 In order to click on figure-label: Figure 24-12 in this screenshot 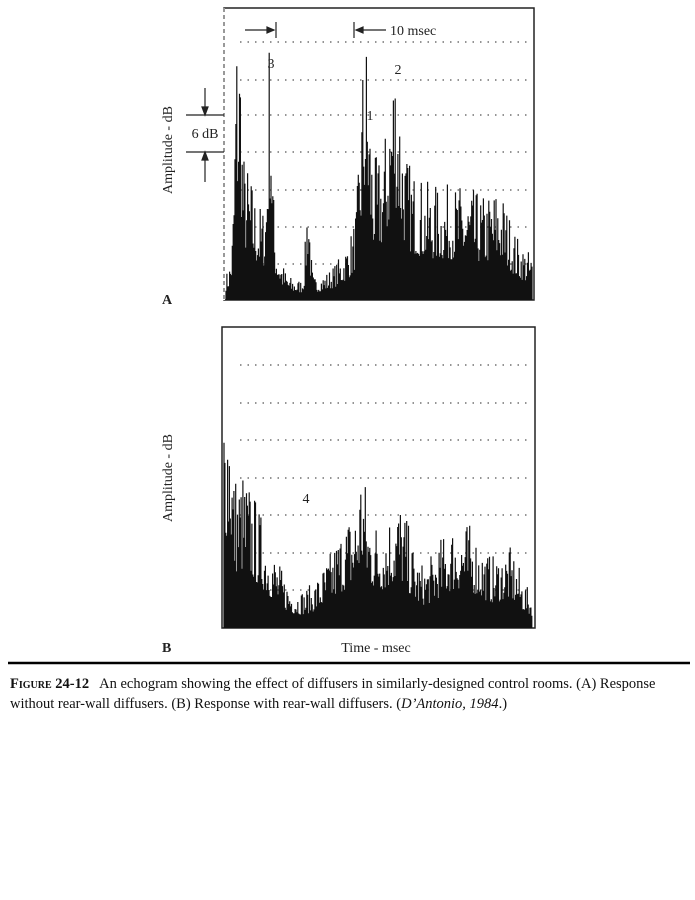, I will do `click(50, 684)`.